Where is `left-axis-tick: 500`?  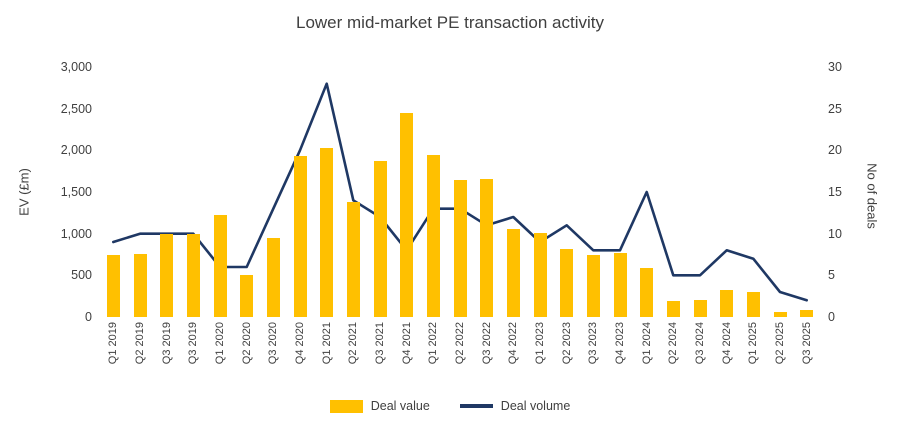
left-axis-tick: 500 is located at coordinates (81, 275).